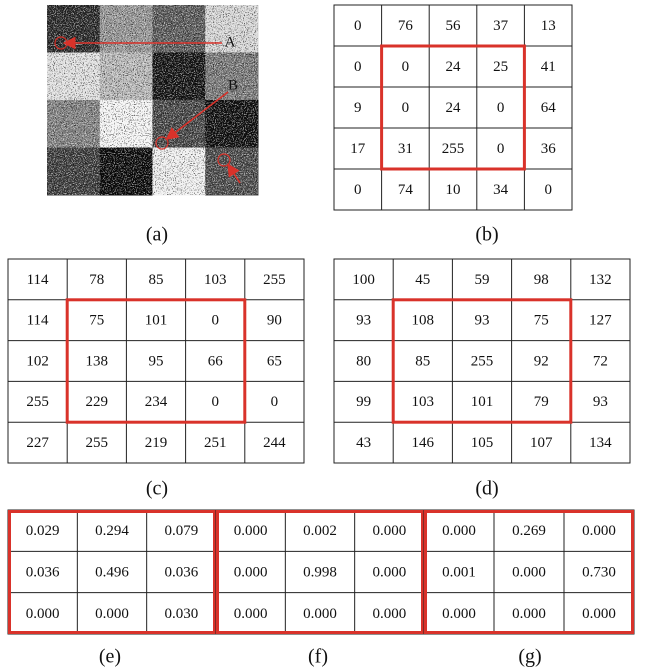 The image size is (648, 672). Describe the element at coordinates (482, 280) in the screenshot. I see `table-cell: 59` at that location.